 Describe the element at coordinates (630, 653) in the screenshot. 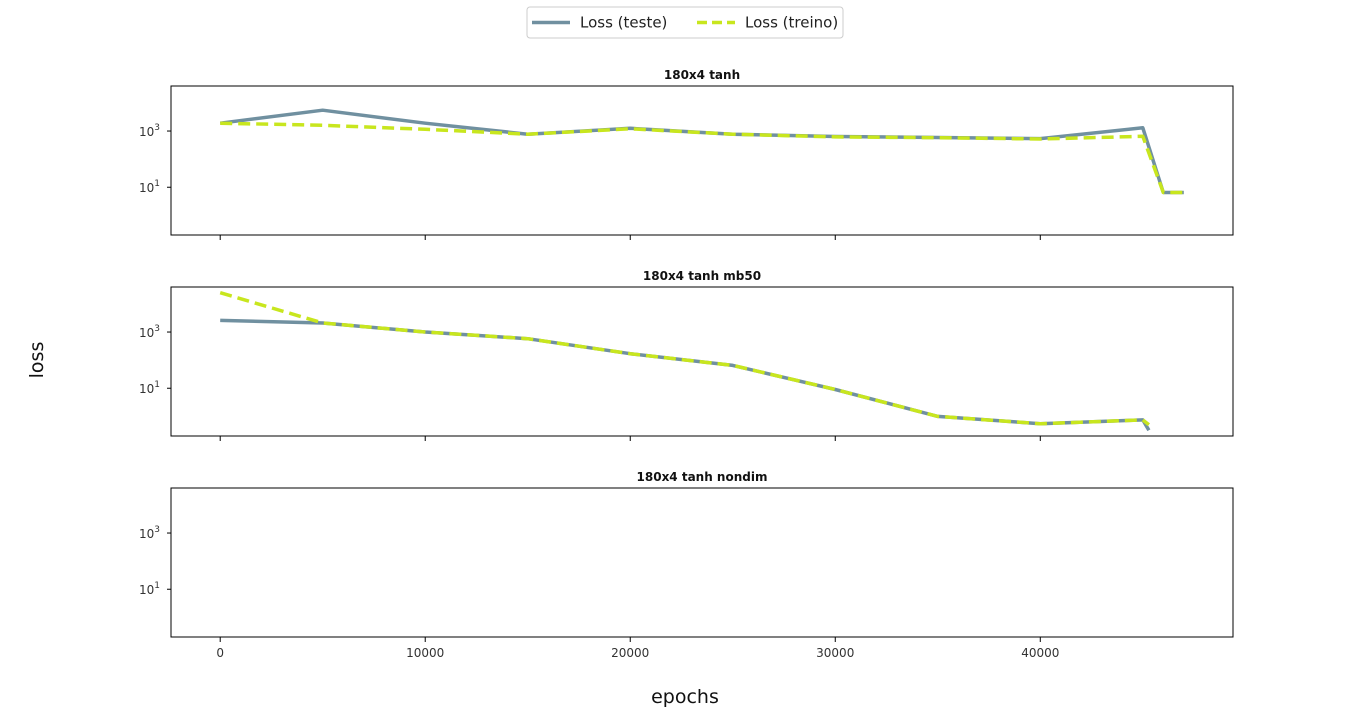

I see `x-tick-label: 20000` at that location.